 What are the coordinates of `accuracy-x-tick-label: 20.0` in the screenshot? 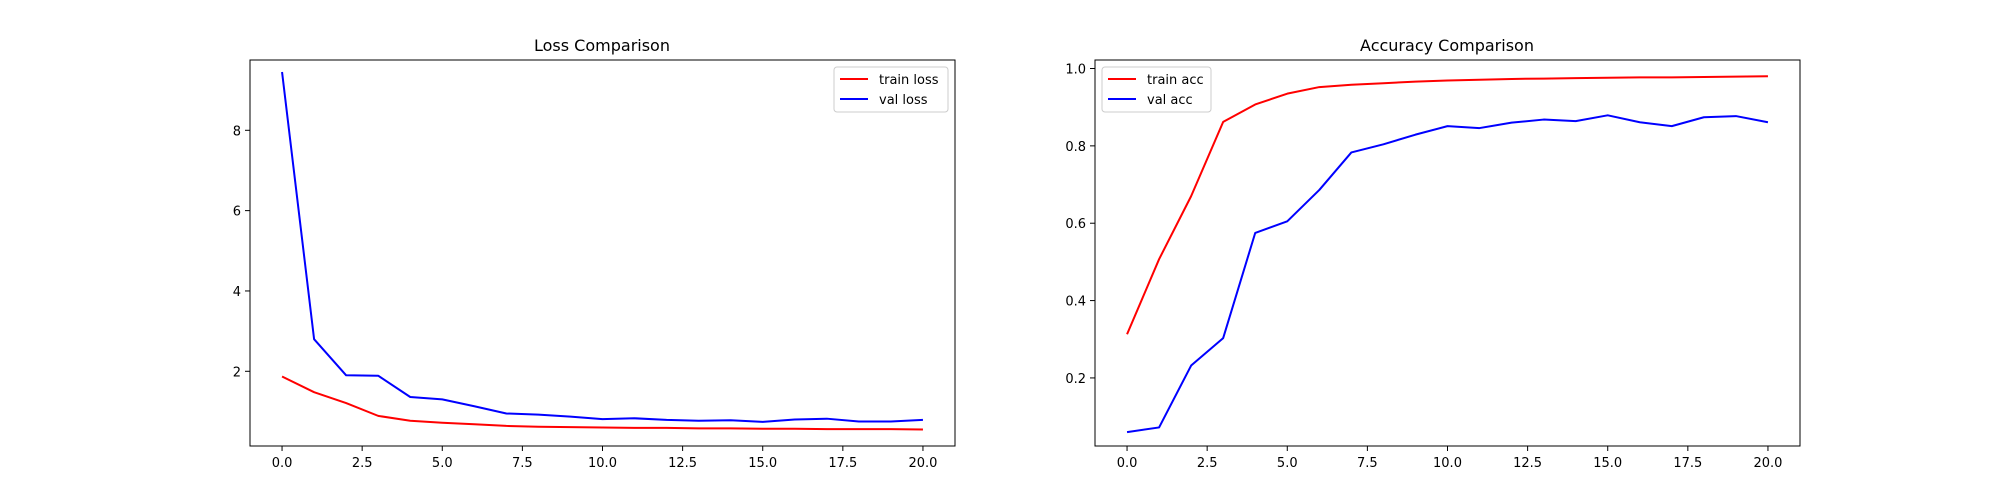 It's located at (1767, 463).